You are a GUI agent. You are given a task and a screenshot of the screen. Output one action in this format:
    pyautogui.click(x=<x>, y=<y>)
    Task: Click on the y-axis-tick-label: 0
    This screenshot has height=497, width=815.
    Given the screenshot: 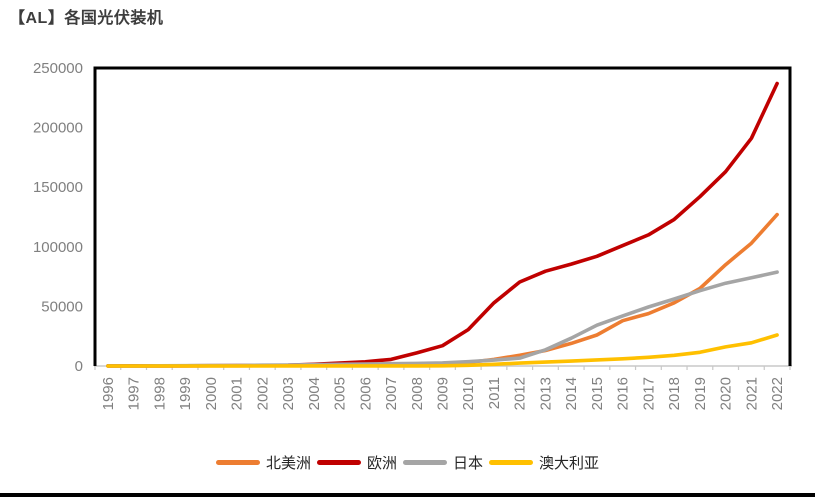 What is the action you would take?
    pyautogui.click(x=79, y=366)
    